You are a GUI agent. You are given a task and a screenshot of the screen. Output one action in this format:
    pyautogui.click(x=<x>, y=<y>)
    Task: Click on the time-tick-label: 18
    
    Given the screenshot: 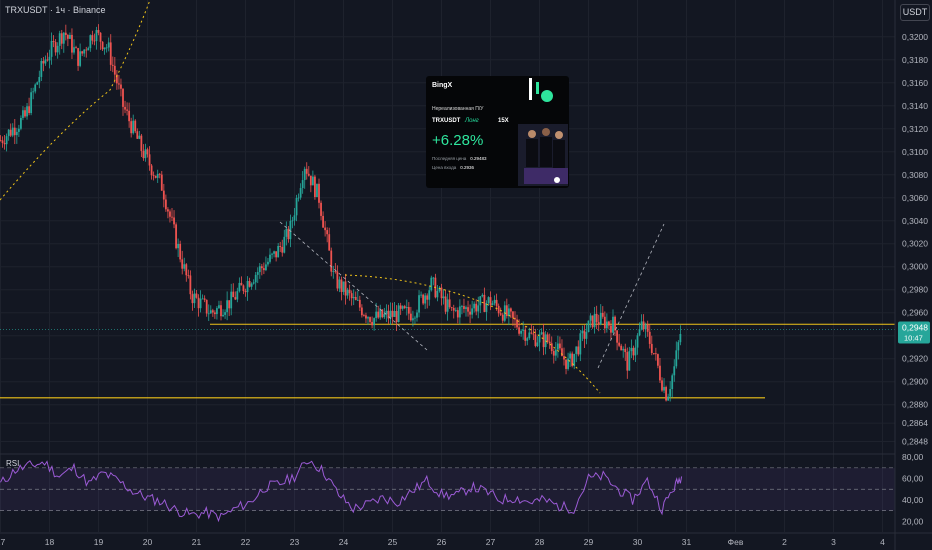 What is the action you would take?
    pyautogui.click(x=50, y=542)
    